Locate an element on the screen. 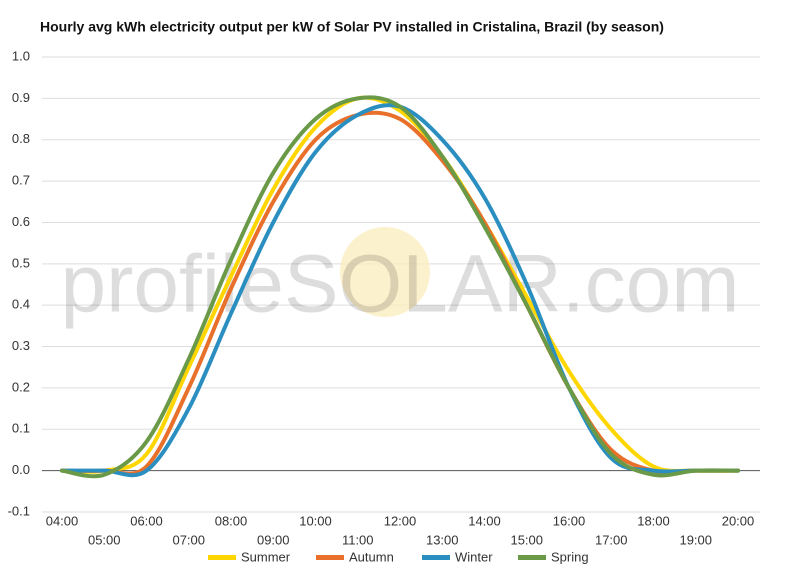  x-tick-label: 14:00 is located at coordinates (484, 520).